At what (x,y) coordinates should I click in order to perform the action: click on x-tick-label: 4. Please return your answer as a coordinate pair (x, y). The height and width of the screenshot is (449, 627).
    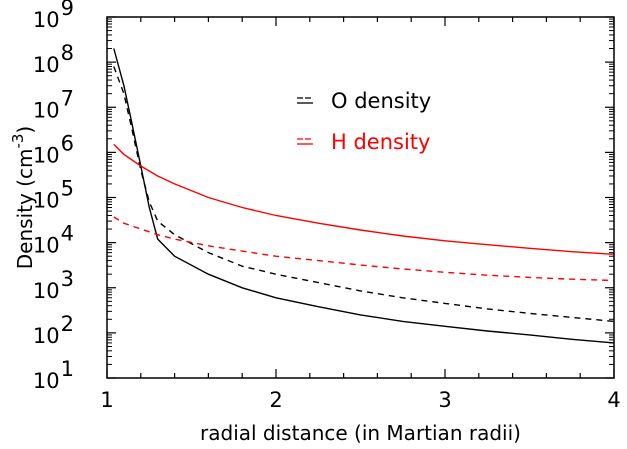
    Looking at the image, I should click on (613, 400).